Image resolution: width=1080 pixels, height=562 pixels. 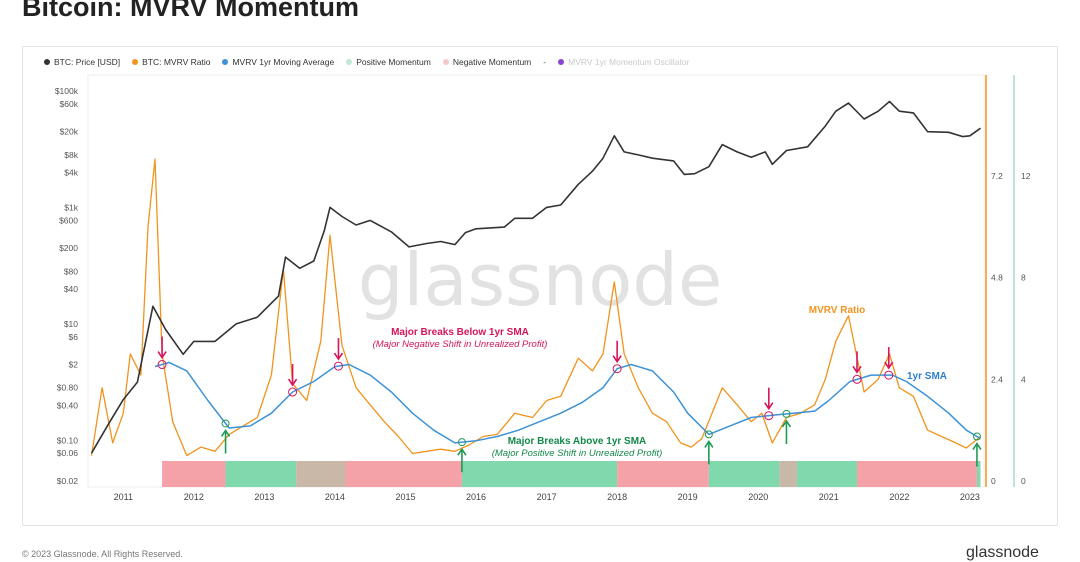 What do you see at coordinates (176, 62) in the screenshot?
I see `legend-label-mvrv: BTC: MVRV Ratio` at bounding box center [176, 62].